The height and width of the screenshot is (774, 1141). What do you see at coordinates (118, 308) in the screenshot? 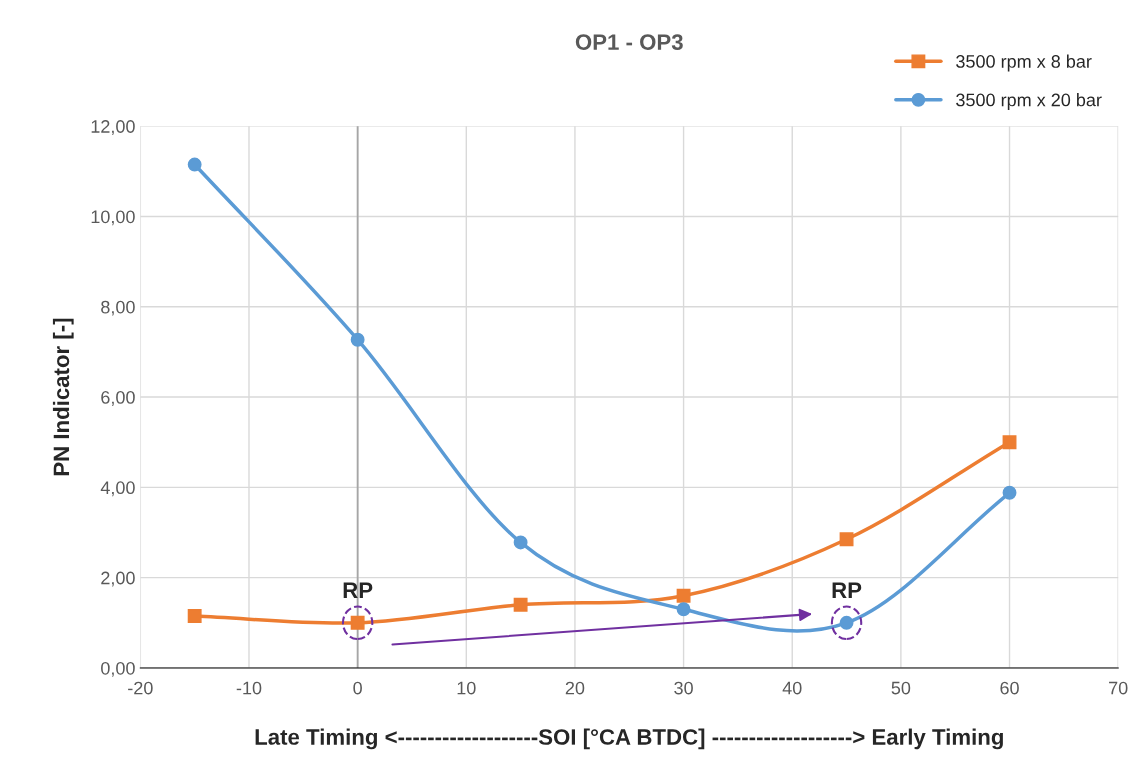
I see `y-tick-label: 8,00` at bounding box center [118, 308].